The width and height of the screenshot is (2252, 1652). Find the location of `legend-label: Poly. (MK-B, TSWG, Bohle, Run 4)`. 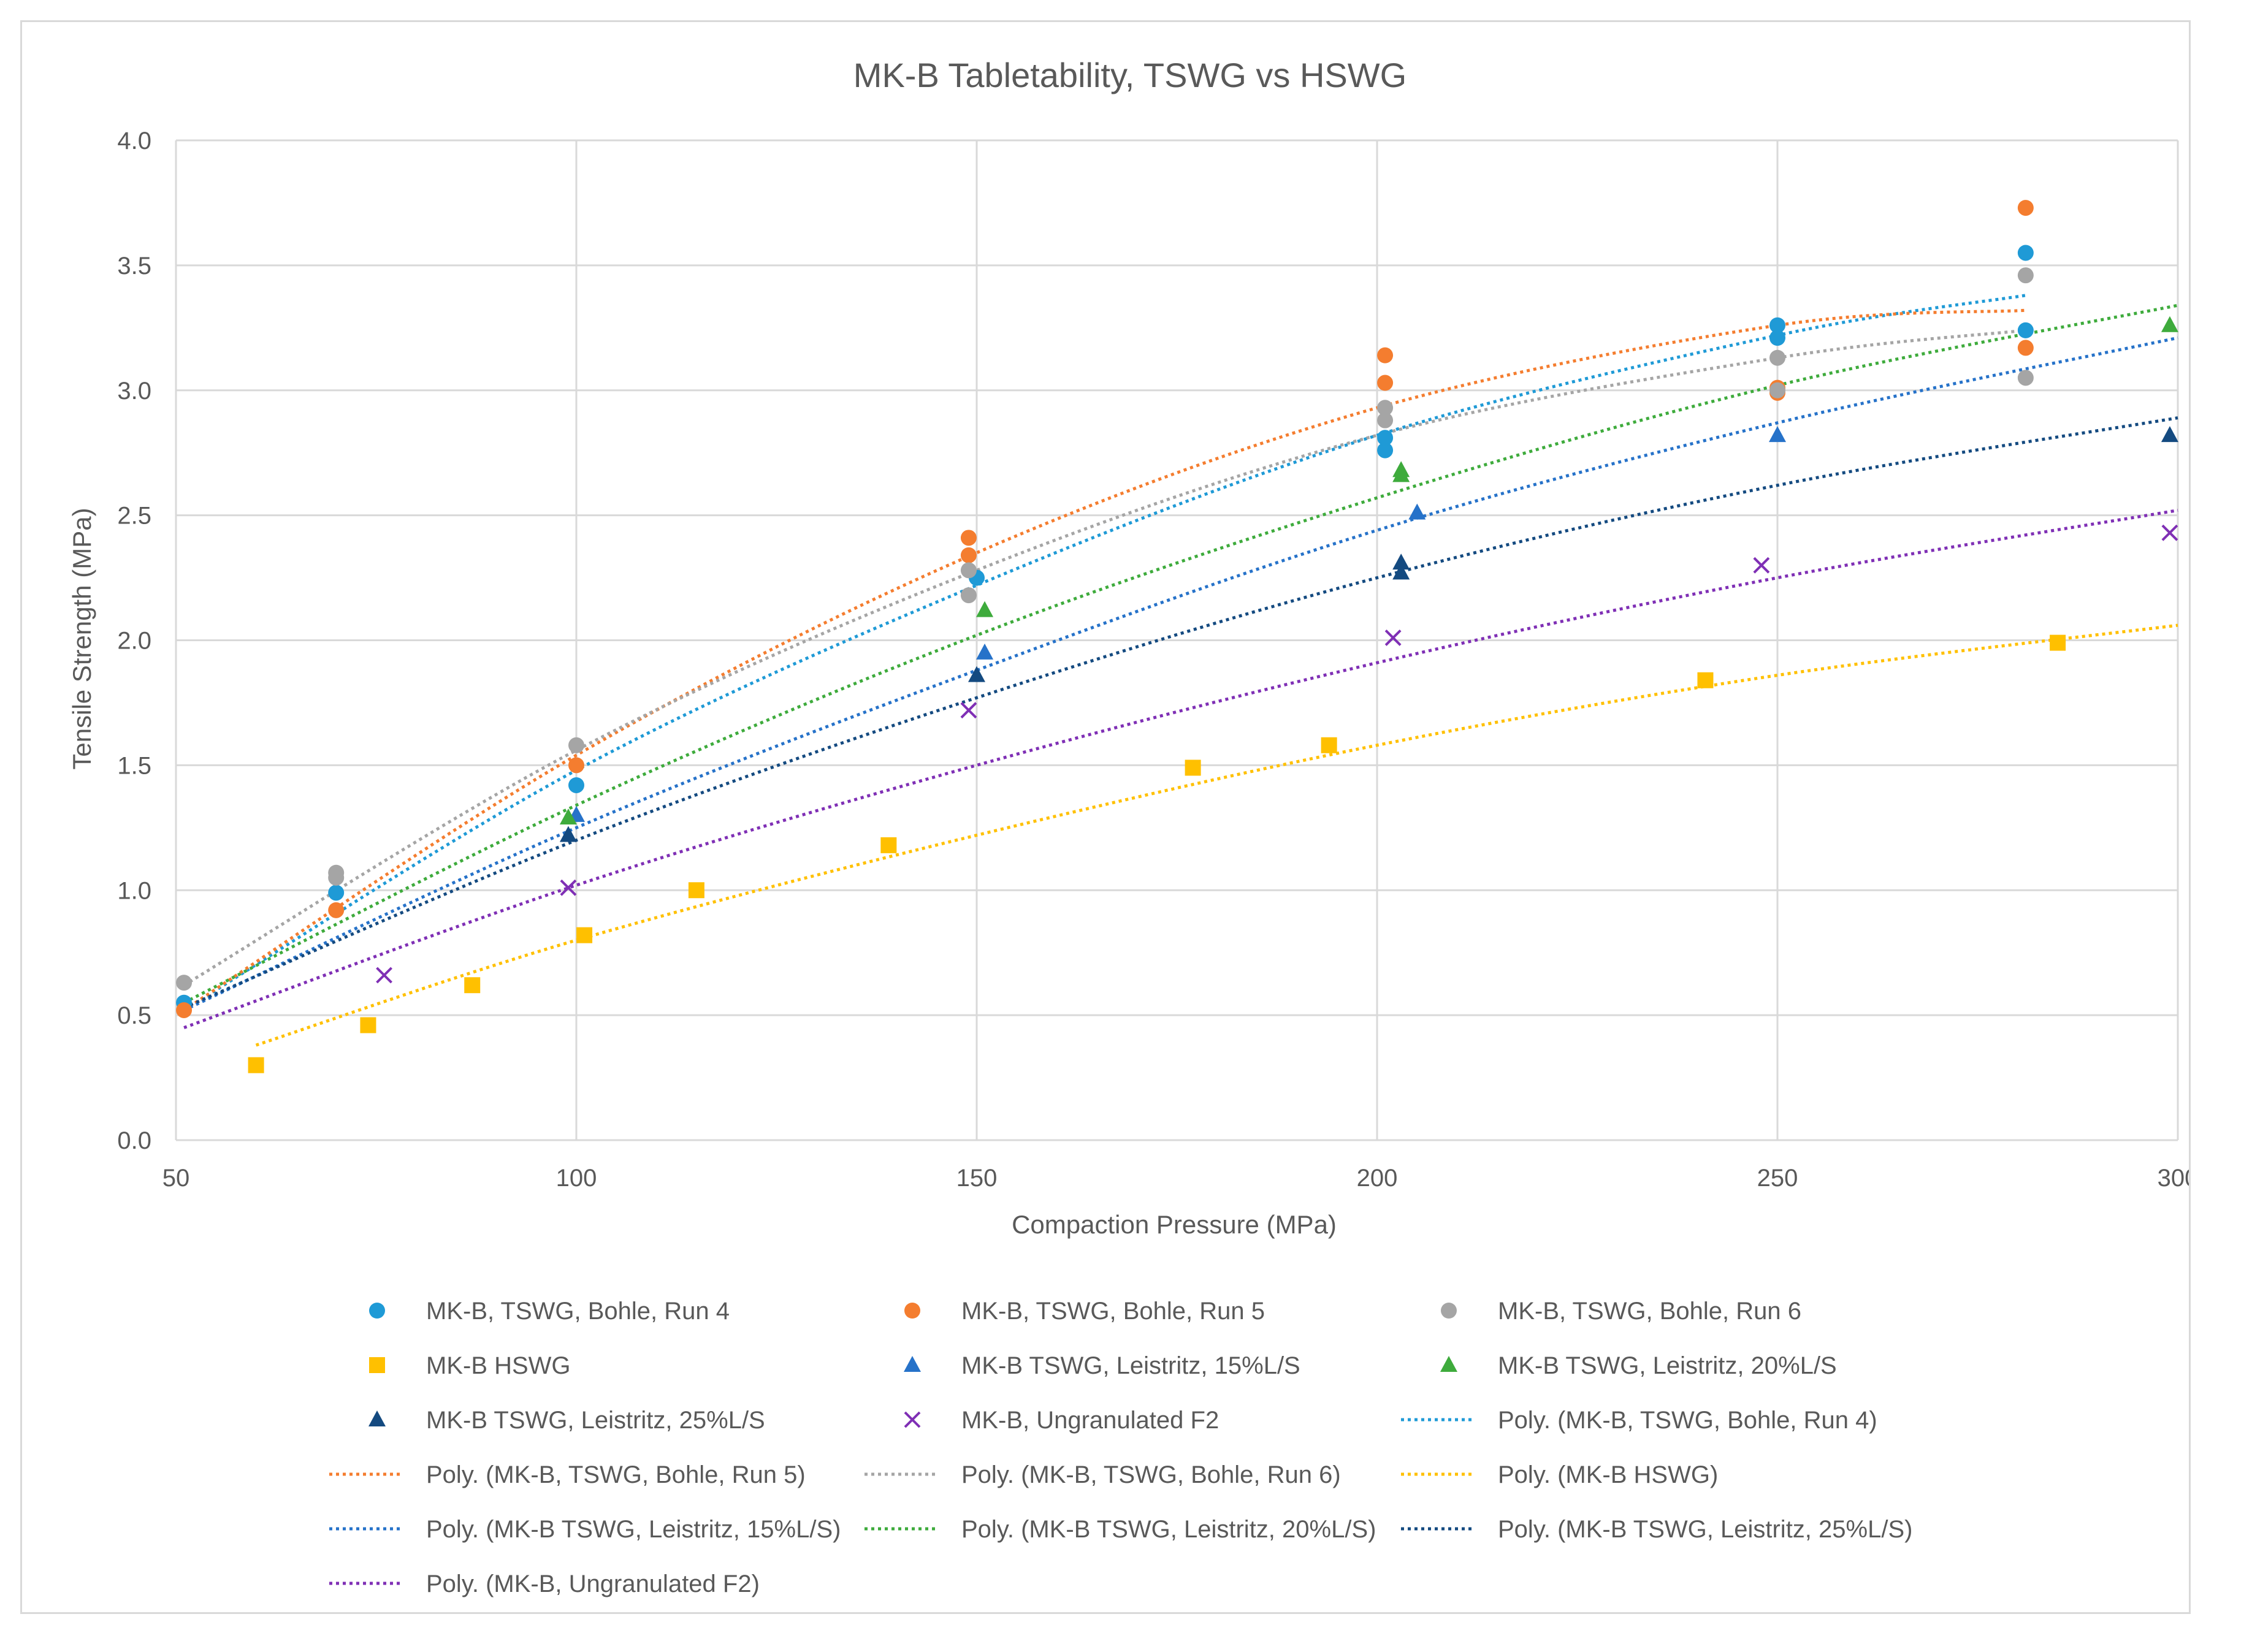

legend-label: Poly. (MK-B, TSWG, Bohle, Run 4) is located at coordinates (1687, 1420).